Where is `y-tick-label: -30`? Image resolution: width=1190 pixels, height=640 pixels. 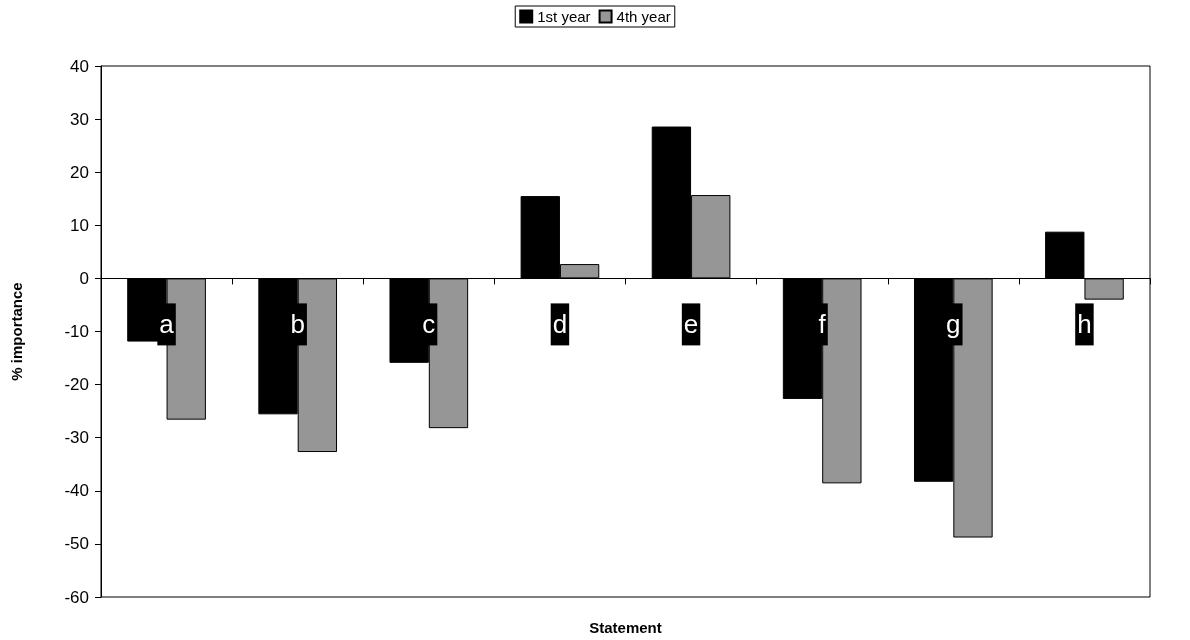
y-tick-label: -30 is located at coordinates (76, 438).